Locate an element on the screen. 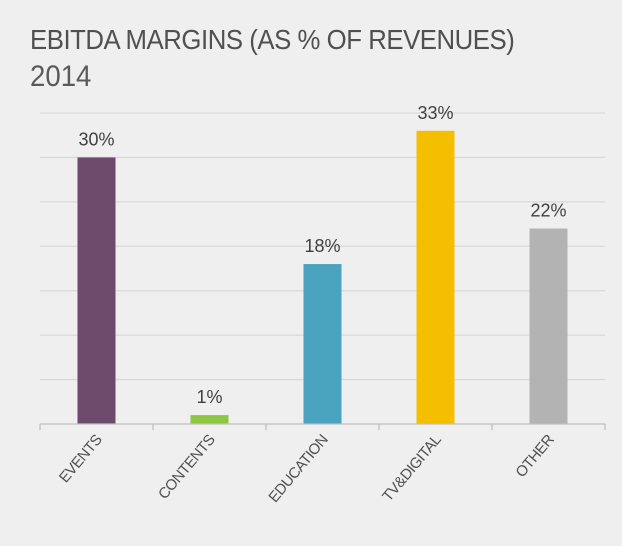  bar-education is located at coordinates (322, 344).